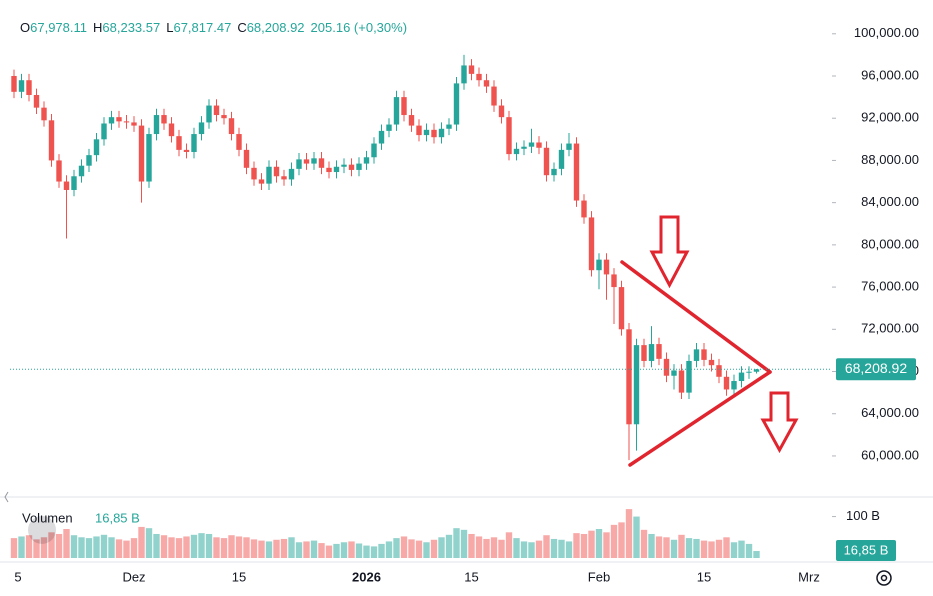  What do you see at coordinates (276, 27) in the screenshot?
I see `ohlc-value: 68,208.92` at bounding box center [276, 27].